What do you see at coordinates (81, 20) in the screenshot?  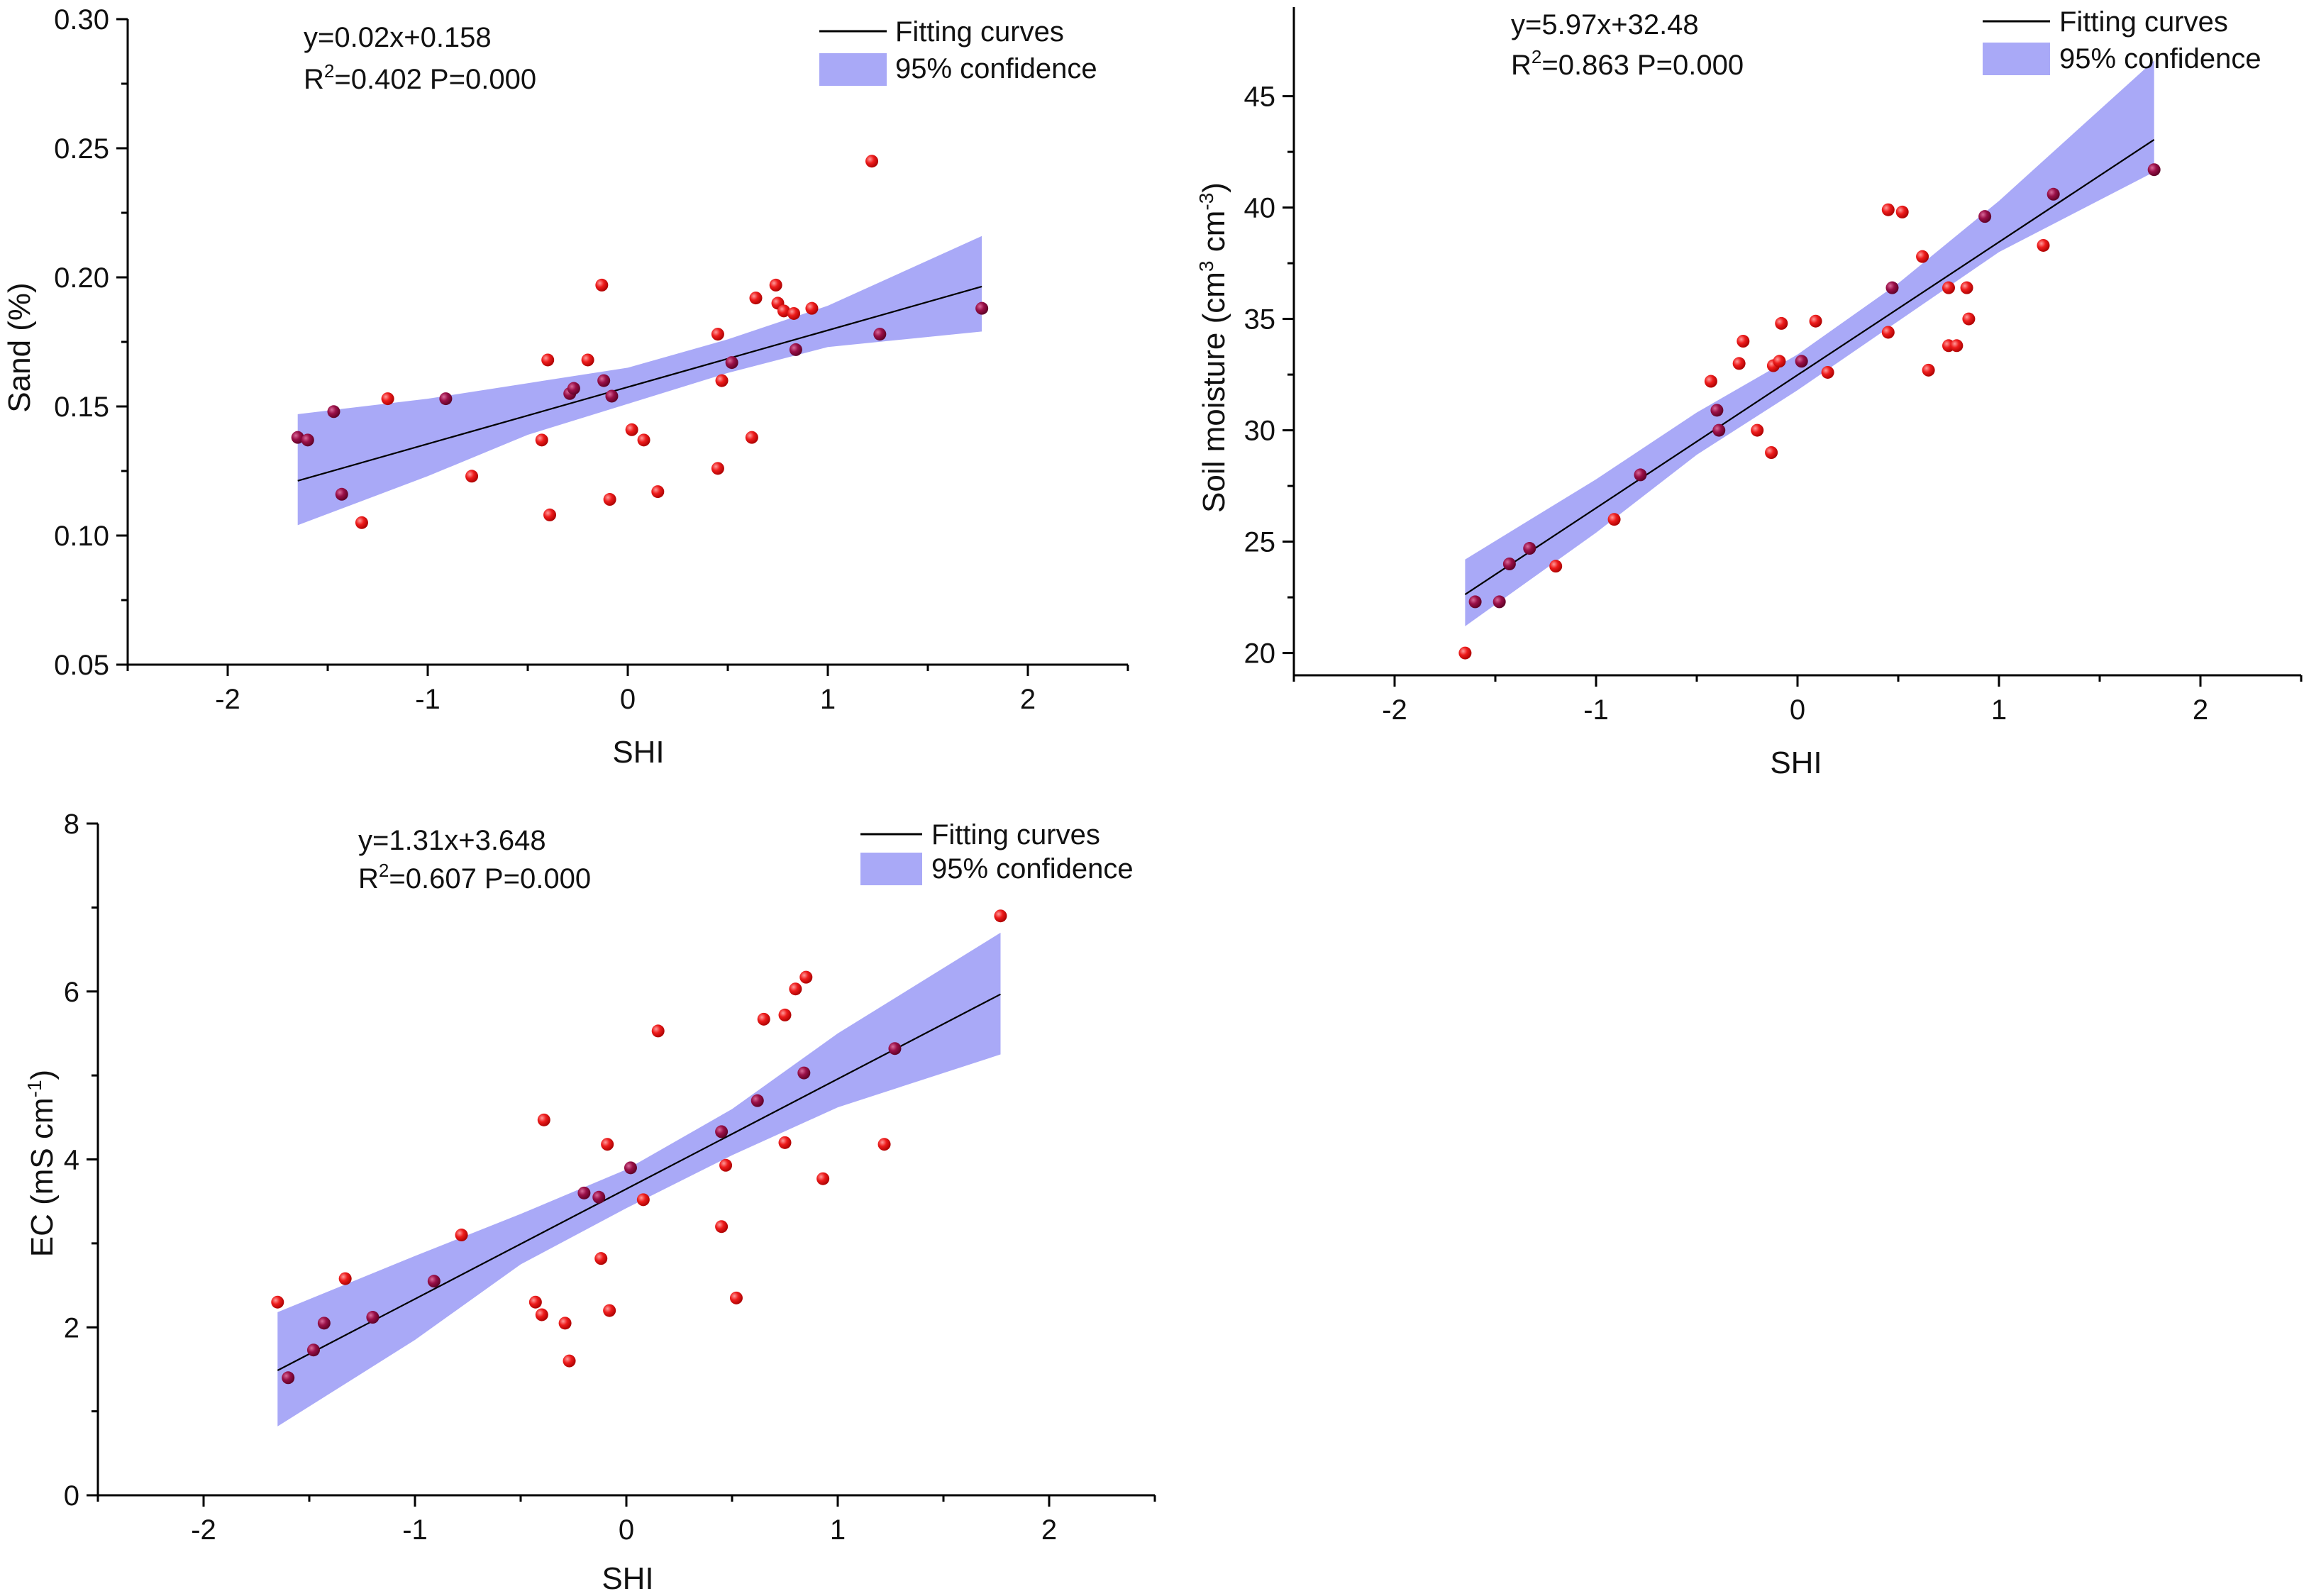 I see `y-tick-label: 0.30` at bounding box center [81, 20].